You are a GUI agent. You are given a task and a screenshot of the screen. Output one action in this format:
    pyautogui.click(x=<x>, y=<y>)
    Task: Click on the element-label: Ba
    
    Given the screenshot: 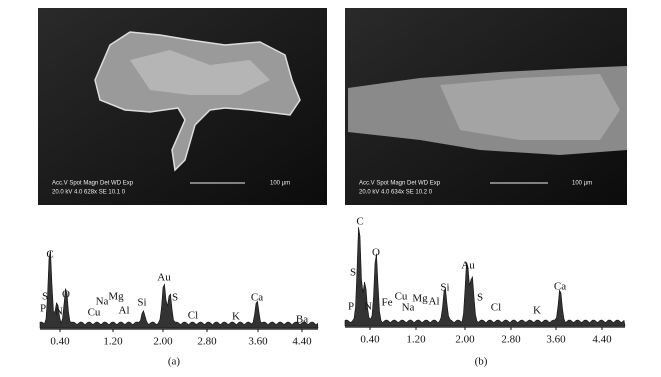 What is the action you would take?
    pyautogui.click(x=302, y=320)
    